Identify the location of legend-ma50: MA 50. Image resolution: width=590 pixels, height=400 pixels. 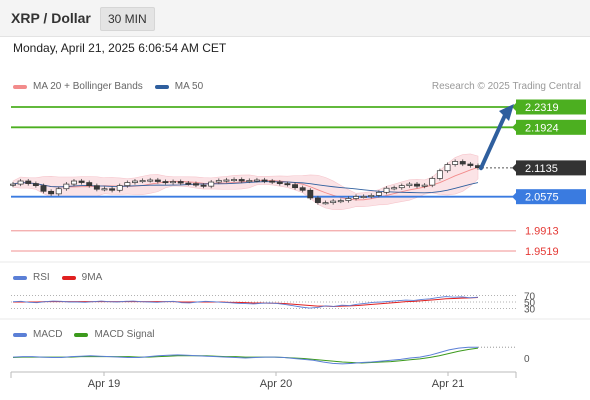
(179, 86).